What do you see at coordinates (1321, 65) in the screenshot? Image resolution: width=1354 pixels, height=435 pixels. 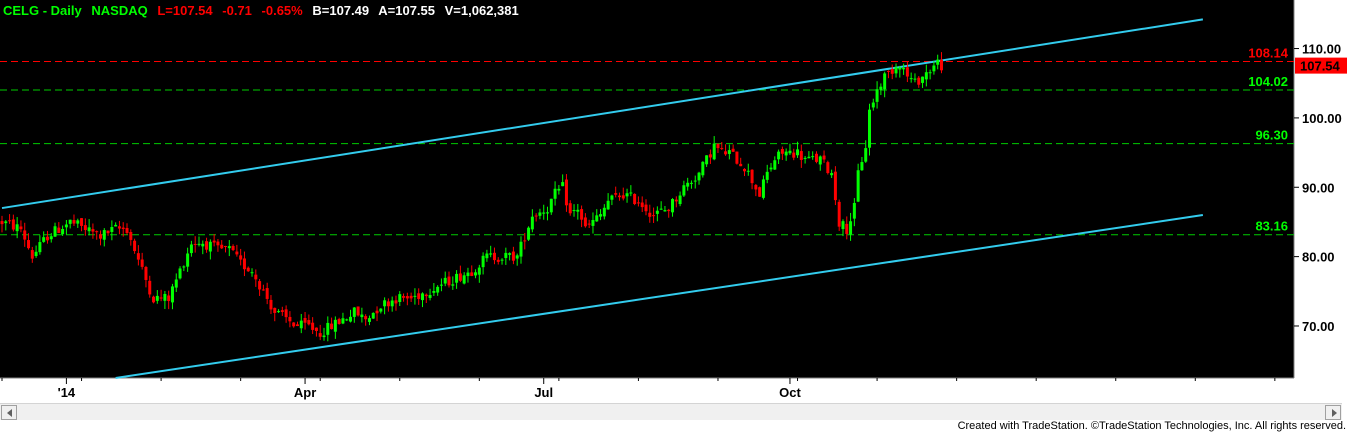 I see `last-price-badge` at bounding box center [1321, 65].